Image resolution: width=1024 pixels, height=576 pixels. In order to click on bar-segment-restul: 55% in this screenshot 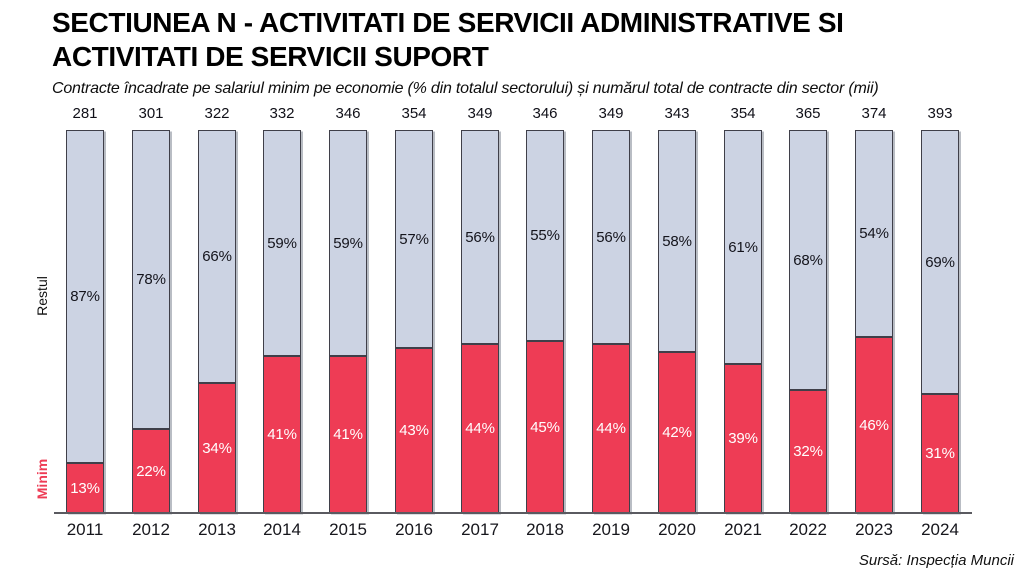, I will do `click(545, 235)`.